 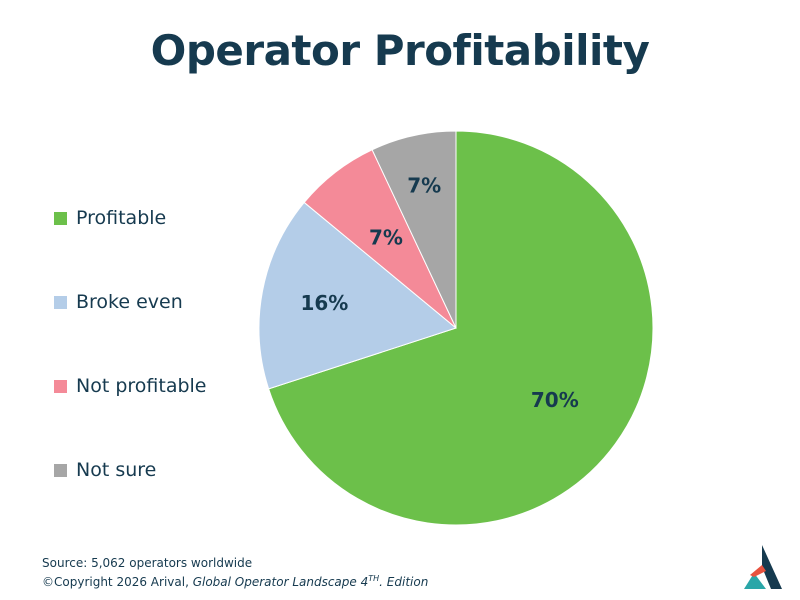 I want to click on pie-slice-broke-even, so click(x=358, y=295).